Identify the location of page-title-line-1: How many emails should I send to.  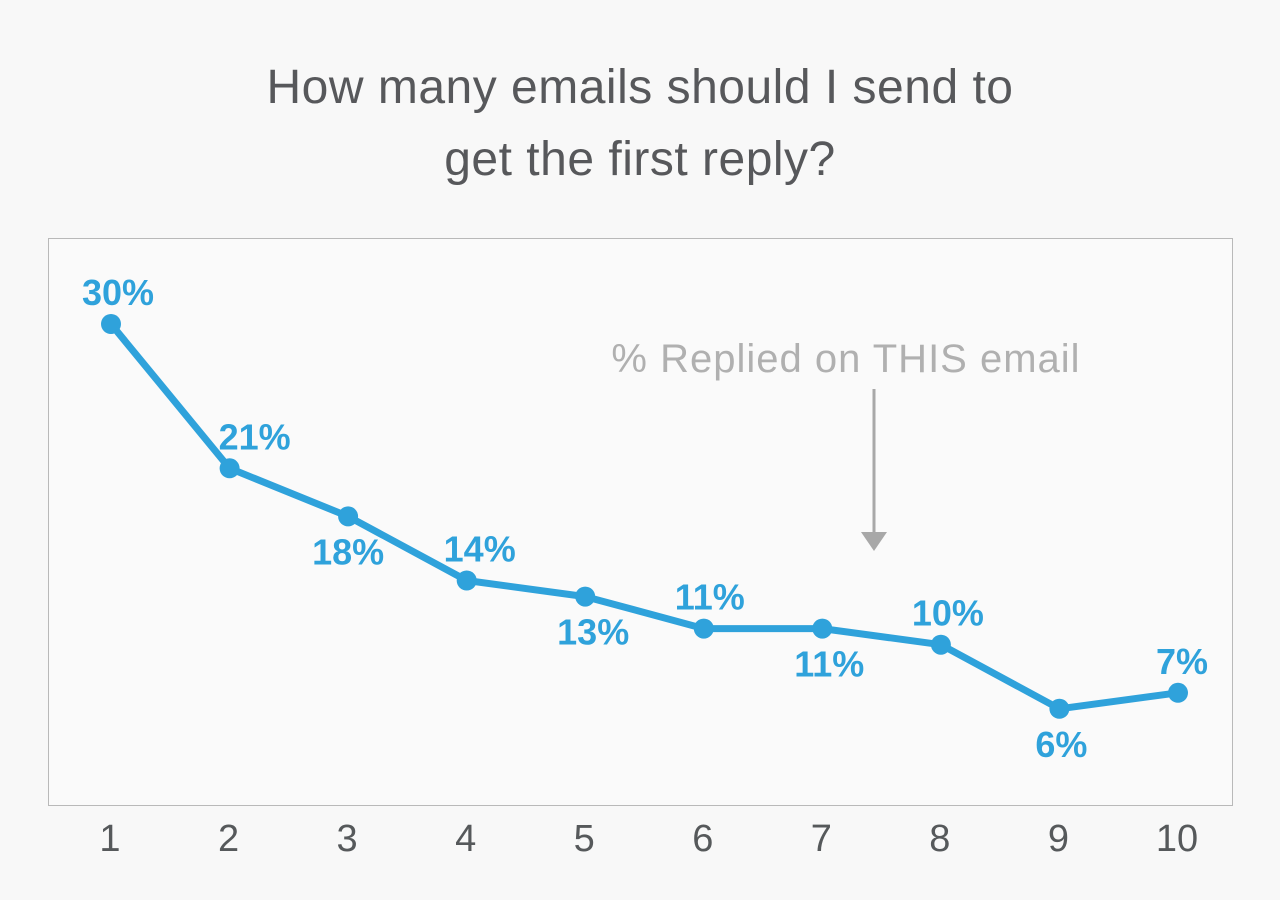
(640, 87).